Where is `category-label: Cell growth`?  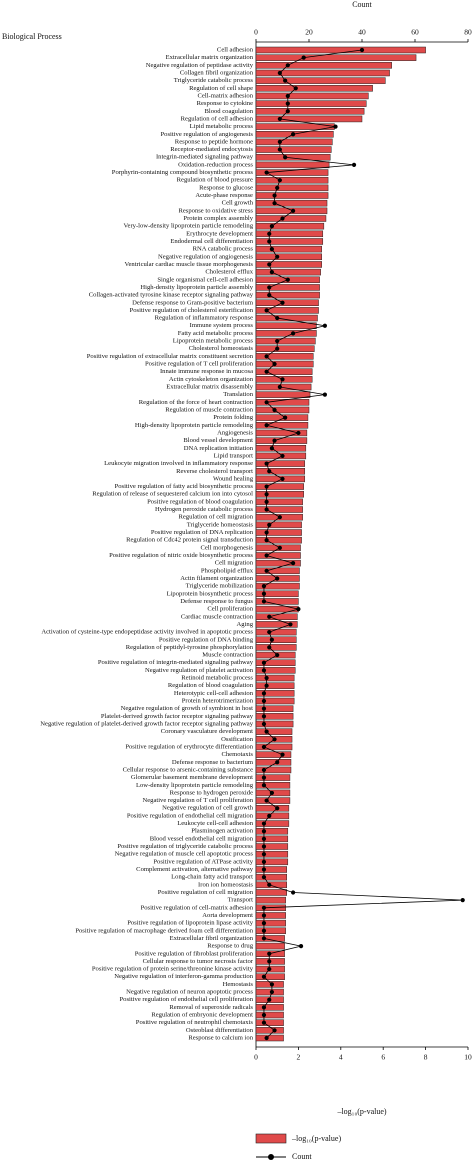 category-label: Cell growth is located at coordinates (238, 203).